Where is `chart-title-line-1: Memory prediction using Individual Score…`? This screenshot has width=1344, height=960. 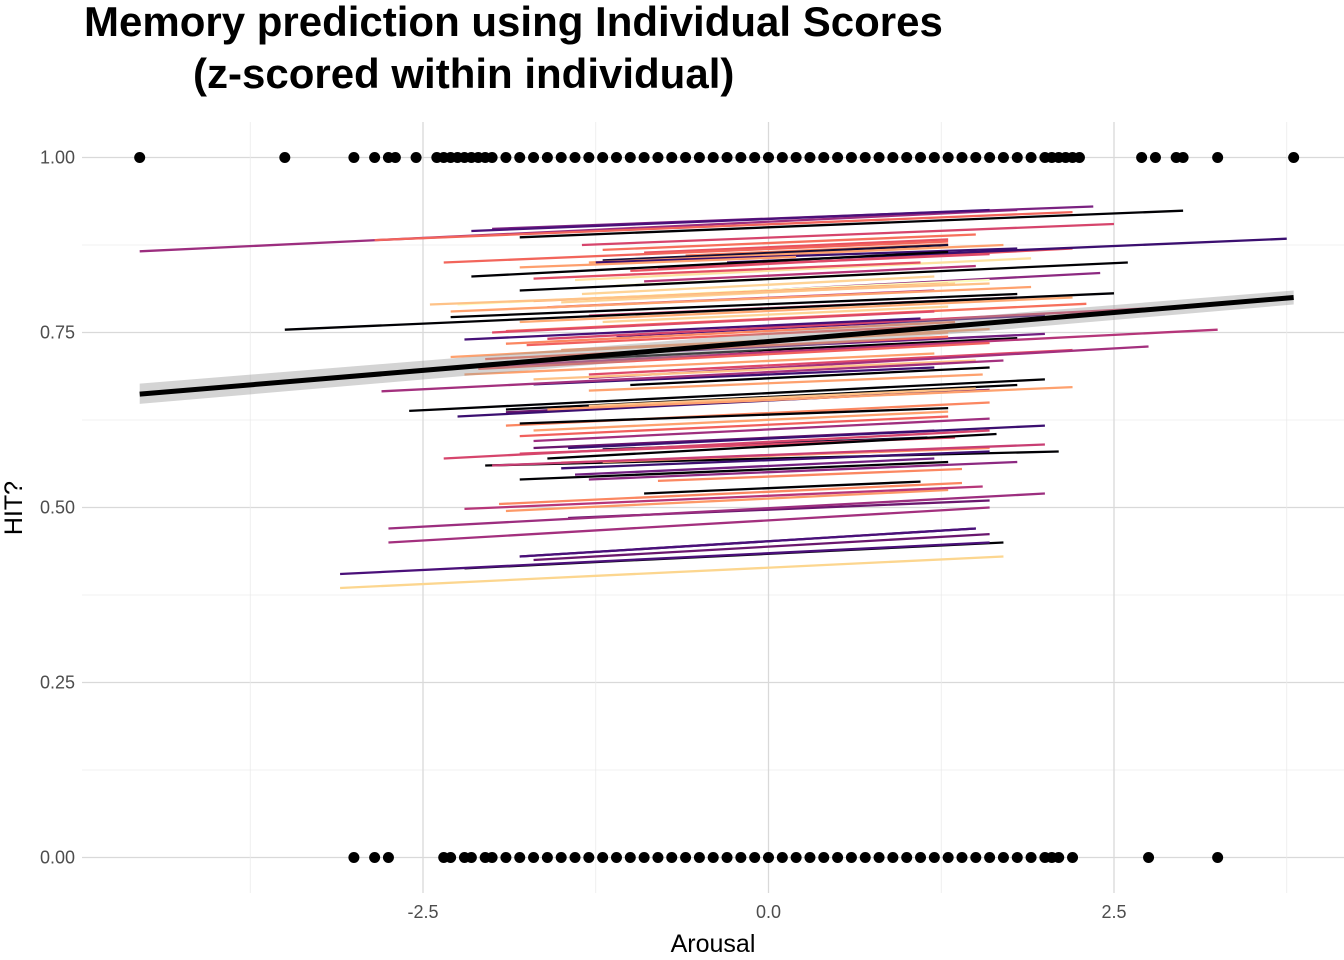 chart-title-line-1: Memory prediction using Individual Score… is located at coordinates (513, 22).